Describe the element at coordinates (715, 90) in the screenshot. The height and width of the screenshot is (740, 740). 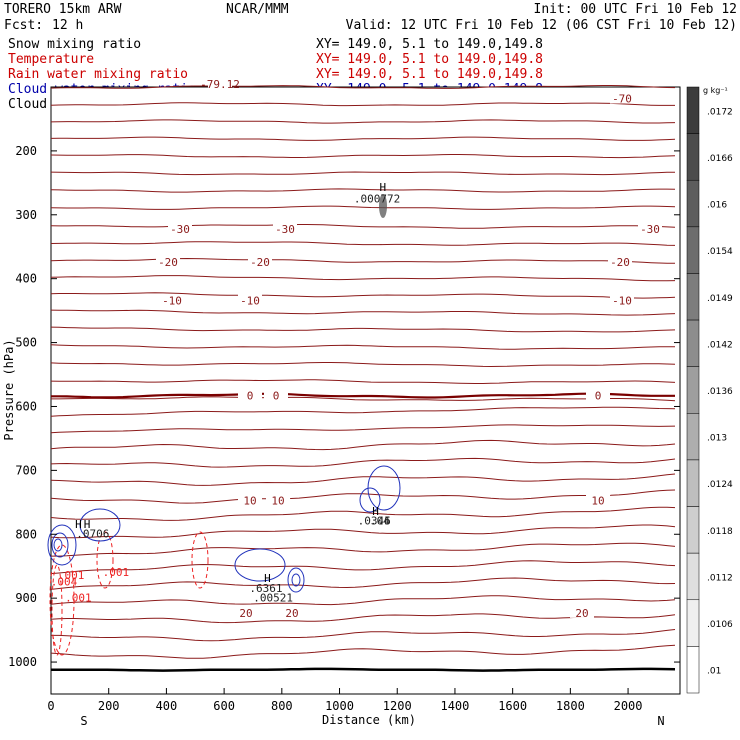
I see `colorbar-unit: g kg⁻¹` at that location.